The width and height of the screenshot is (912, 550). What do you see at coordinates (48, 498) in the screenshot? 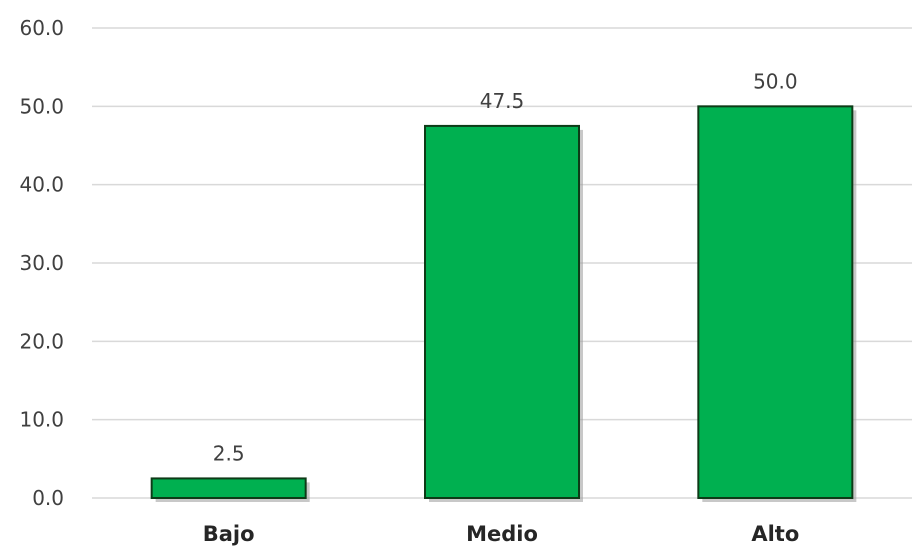
I see `y-tick-label: 0.0` at bounding box center [48, 498].